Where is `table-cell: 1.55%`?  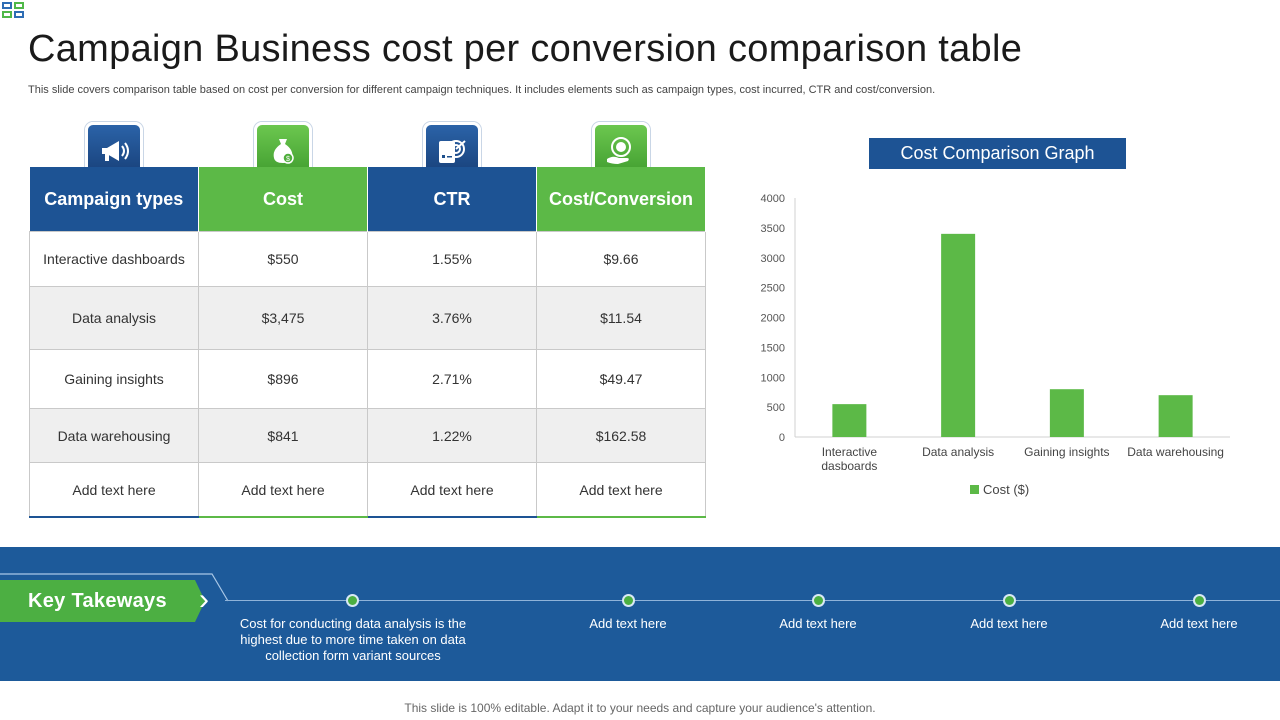 table-cell: 1.55% is located at coordinates (452, 259).